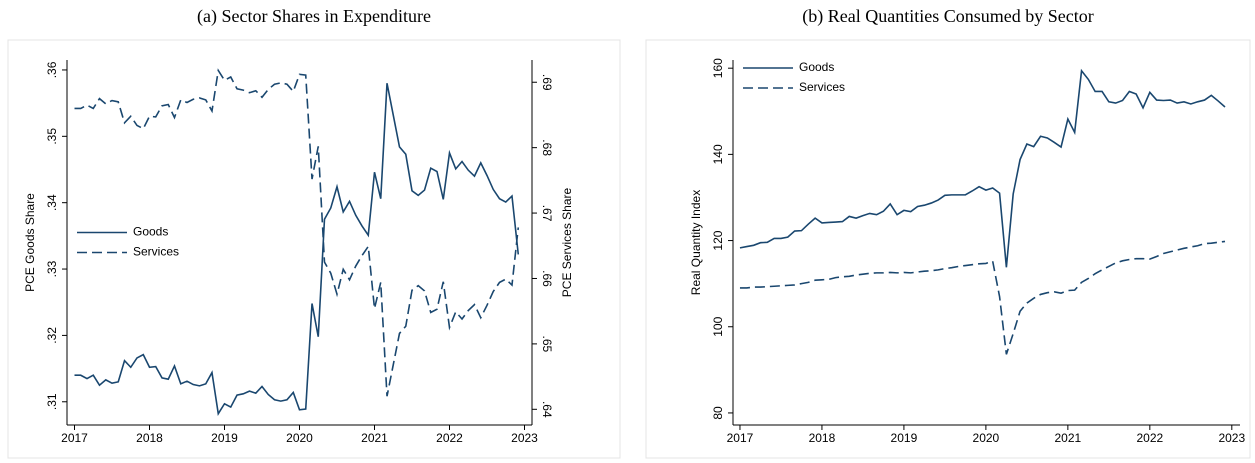  Describe the element at coordinates (982, 297) in the screenshot. I see `series-line` at that location.